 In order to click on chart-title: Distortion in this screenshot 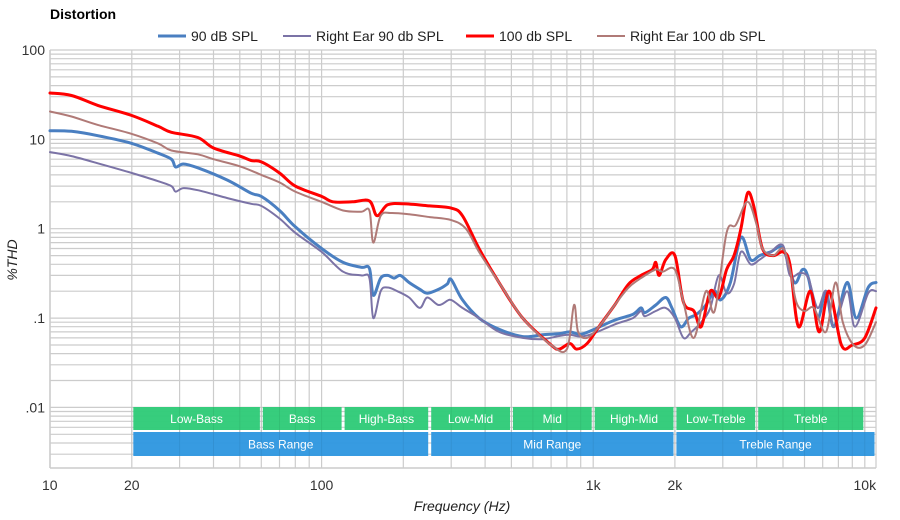, I will do `click(83, 14)`.